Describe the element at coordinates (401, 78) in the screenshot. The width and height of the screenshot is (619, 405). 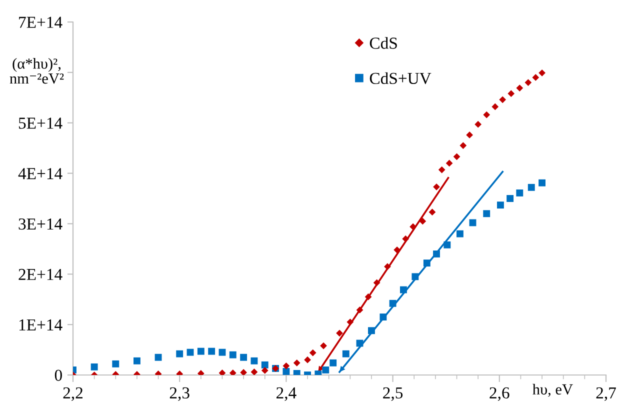
I see `legend-label: CdS+UV` at that location.